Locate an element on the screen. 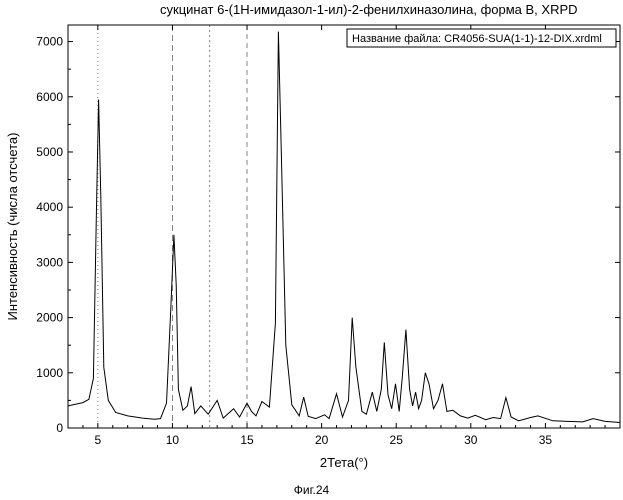 Image resolution: width=623 pixels, height=500 pixels. y-tick-label-4000: 4000 is located at coordinates (49, 207).